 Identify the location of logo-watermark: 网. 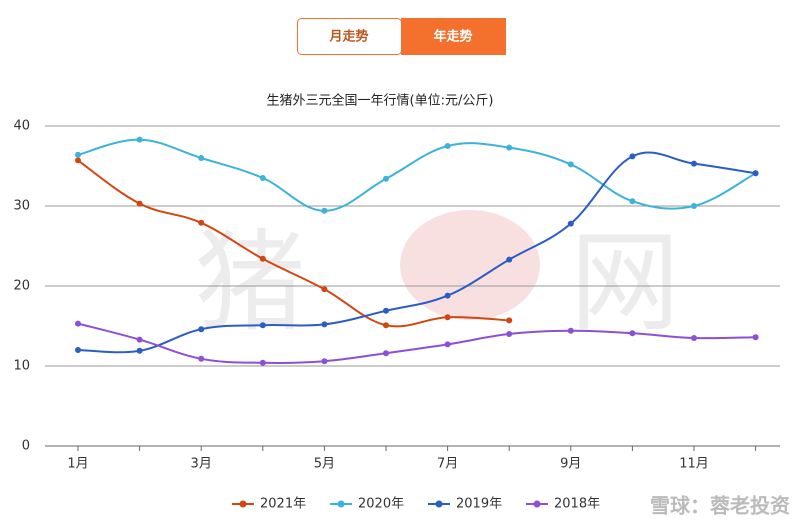
(625, 282).